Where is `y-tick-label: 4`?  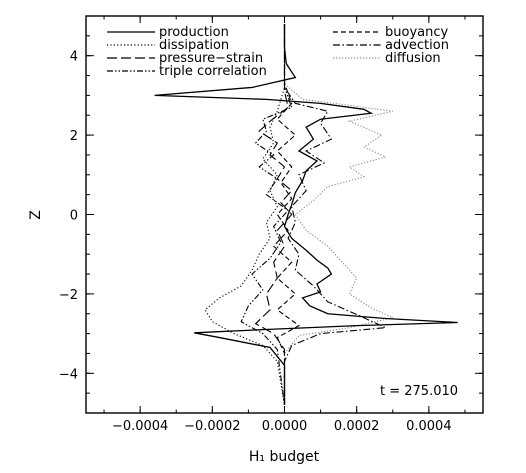
y-tick-label: 4 is located at coordinates (74, 57).